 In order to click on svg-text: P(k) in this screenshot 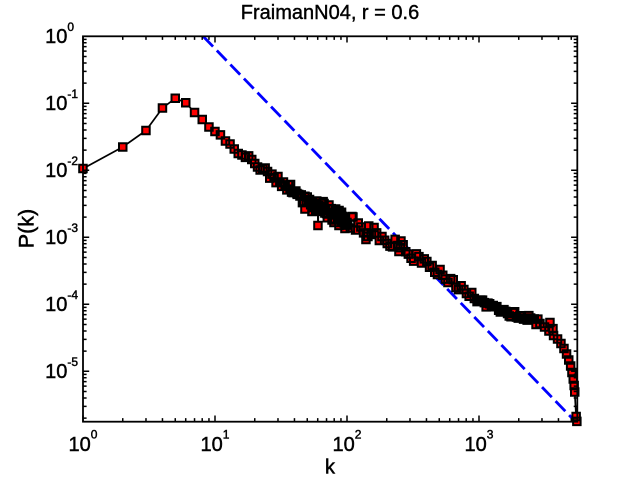, I will do `click(27, 228)`.